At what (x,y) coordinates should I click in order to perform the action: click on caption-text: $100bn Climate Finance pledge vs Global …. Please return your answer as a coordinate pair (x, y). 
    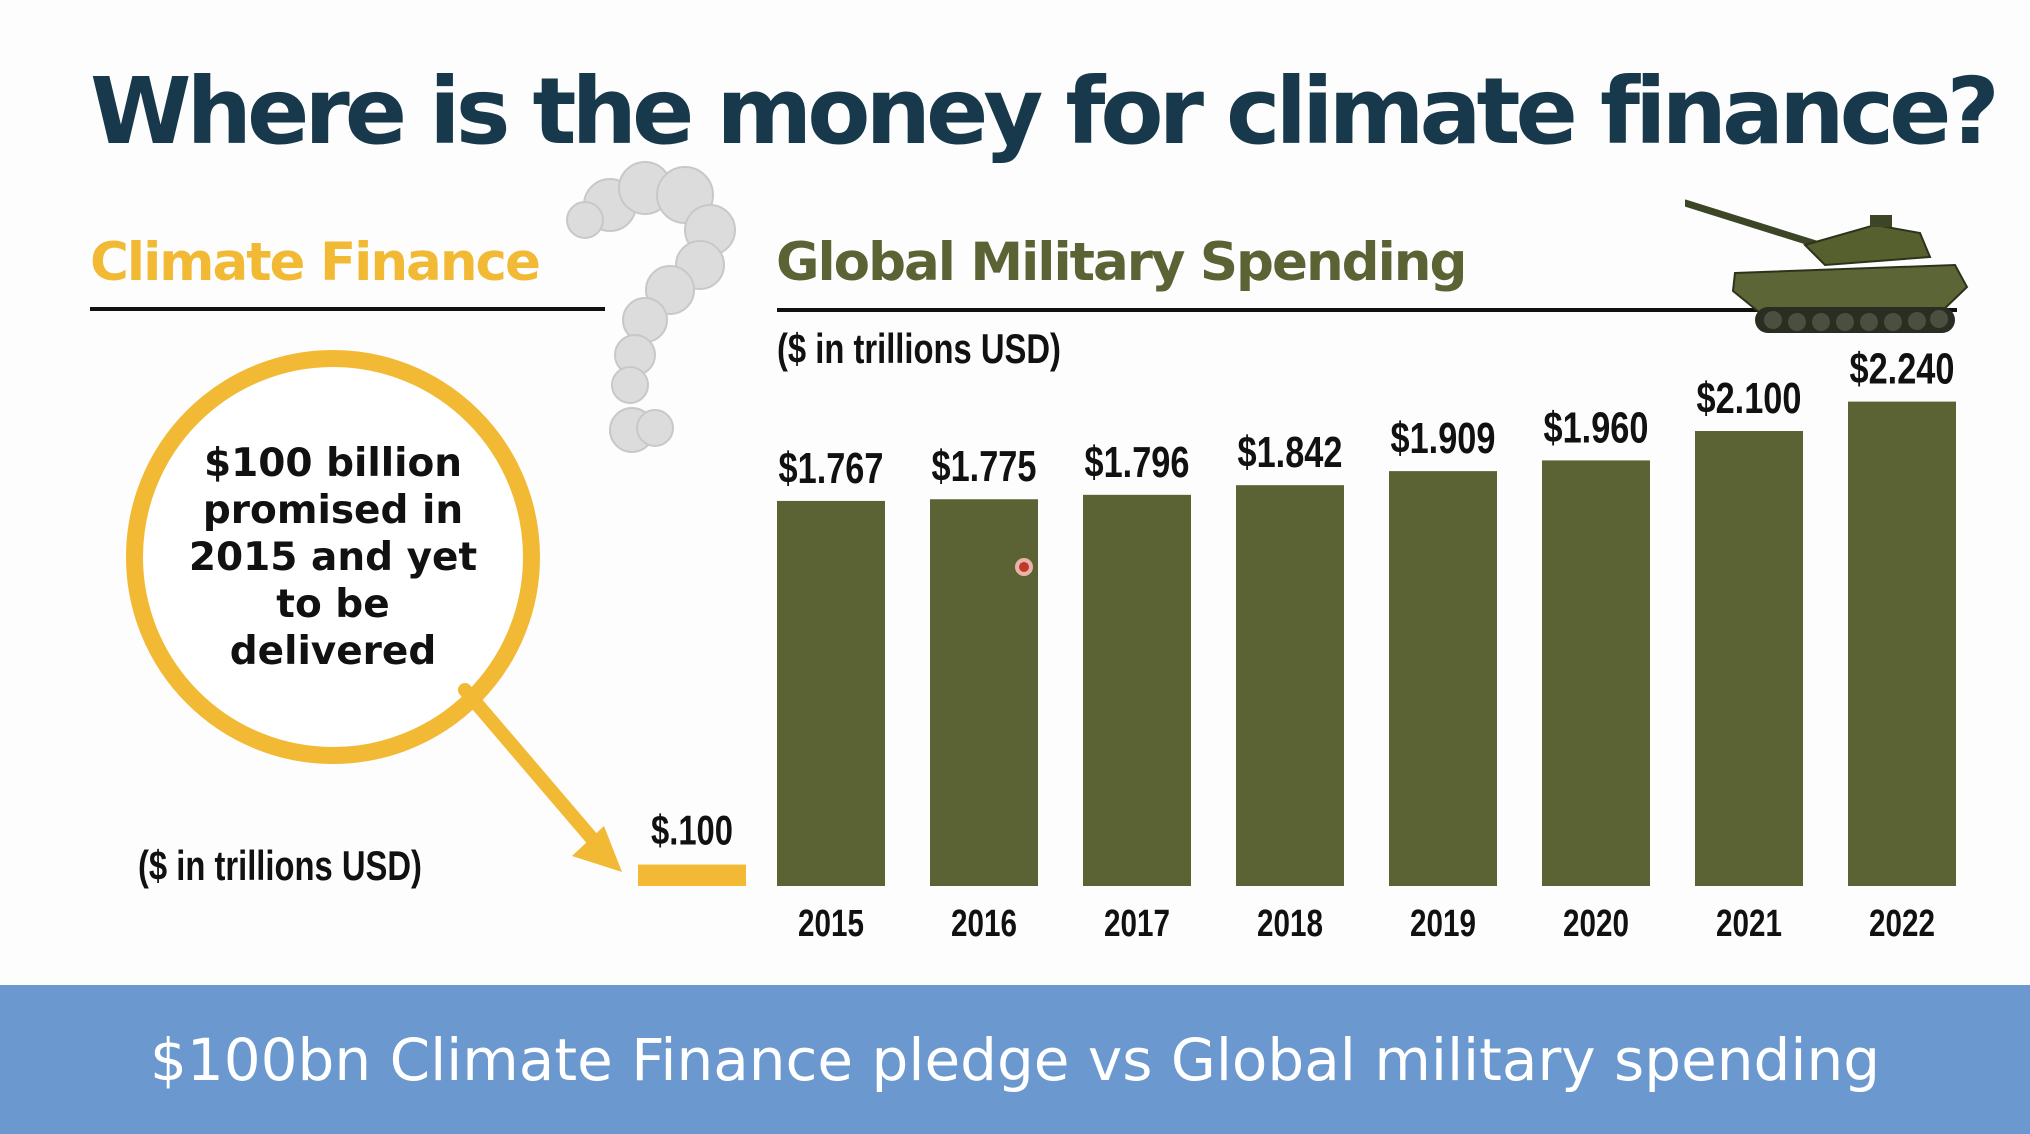
    Looking at the image, I should click on (1015, 1059).